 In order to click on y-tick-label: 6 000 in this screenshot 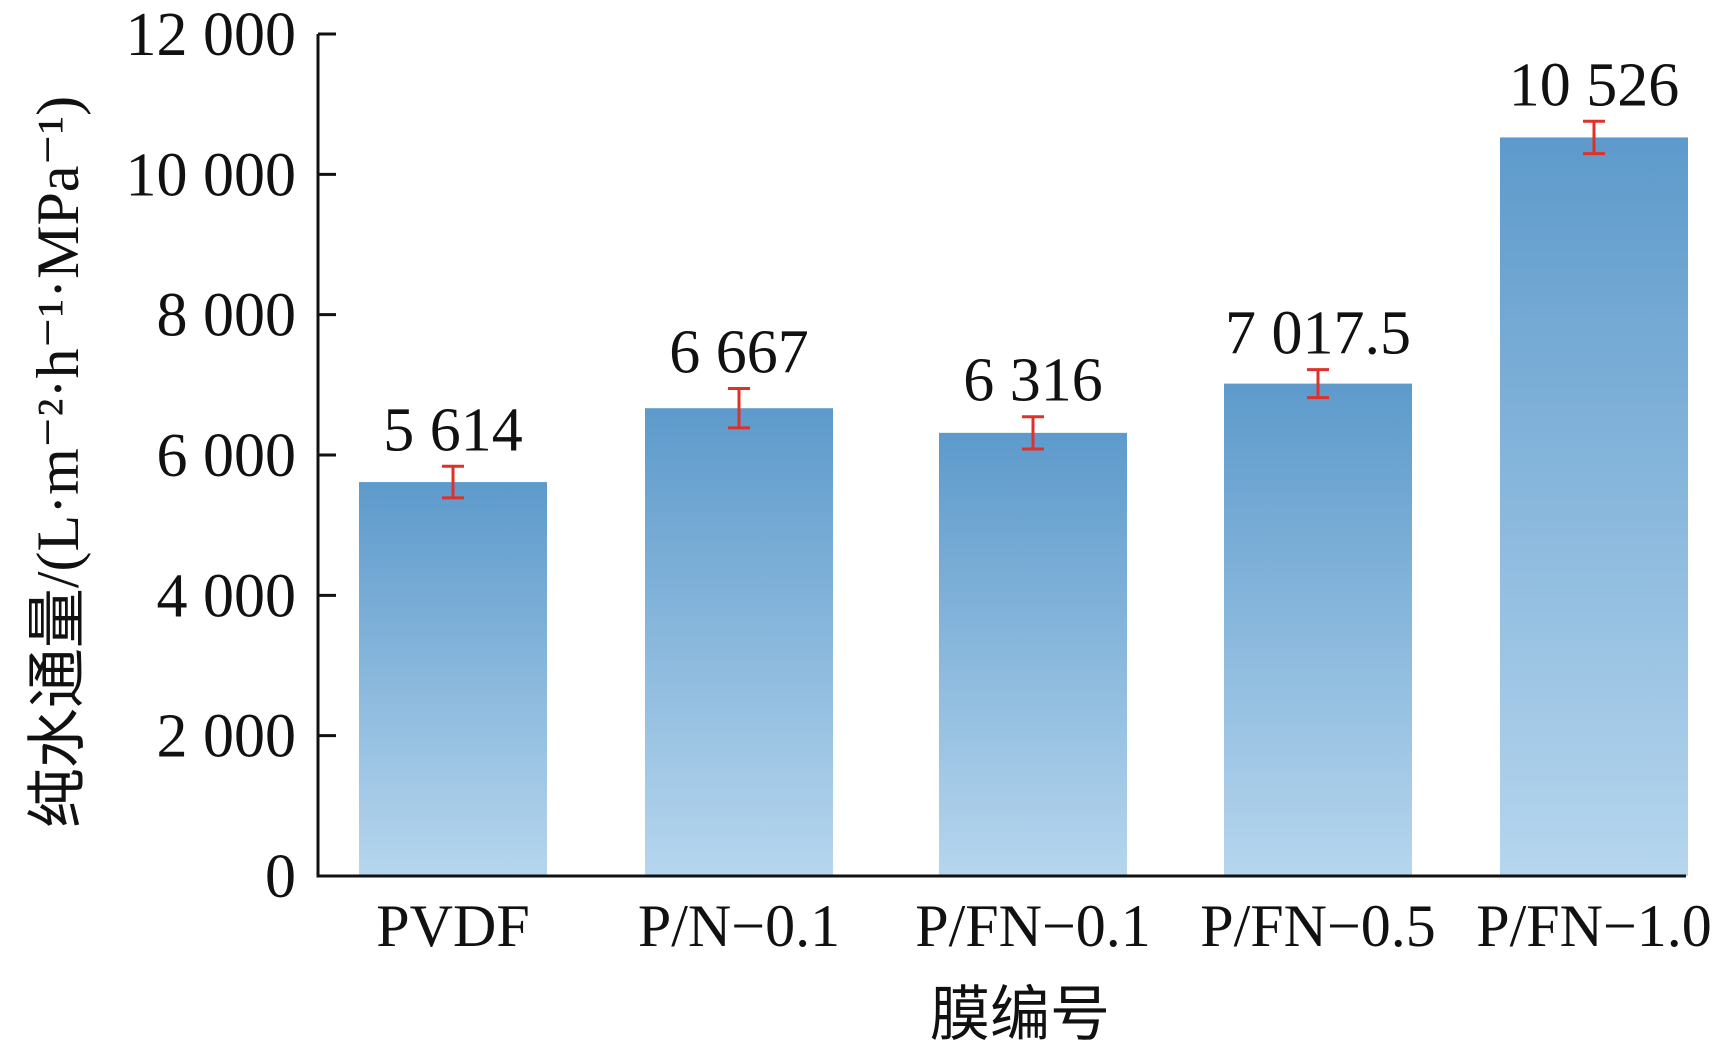, I will do `click(227, 456)`.